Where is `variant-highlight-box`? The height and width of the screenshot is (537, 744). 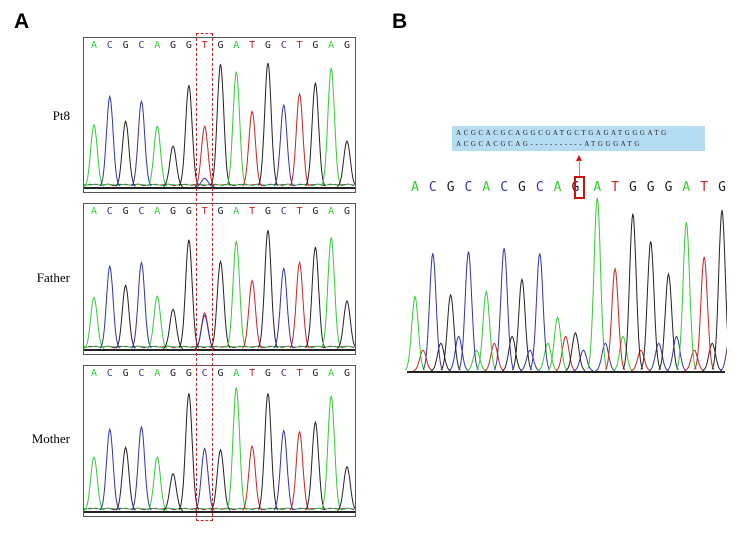
variant-highlight-box is located at coordinates (204, 277).